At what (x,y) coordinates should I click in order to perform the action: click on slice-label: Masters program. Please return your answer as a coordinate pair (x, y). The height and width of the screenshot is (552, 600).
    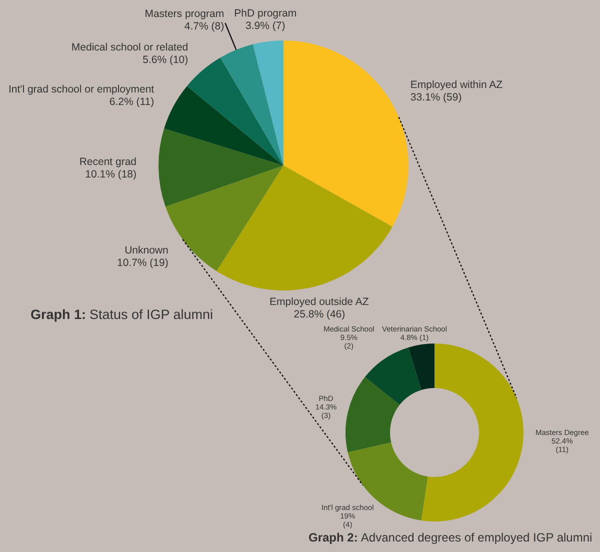
    Looking at the image, I should click on (184, 14).